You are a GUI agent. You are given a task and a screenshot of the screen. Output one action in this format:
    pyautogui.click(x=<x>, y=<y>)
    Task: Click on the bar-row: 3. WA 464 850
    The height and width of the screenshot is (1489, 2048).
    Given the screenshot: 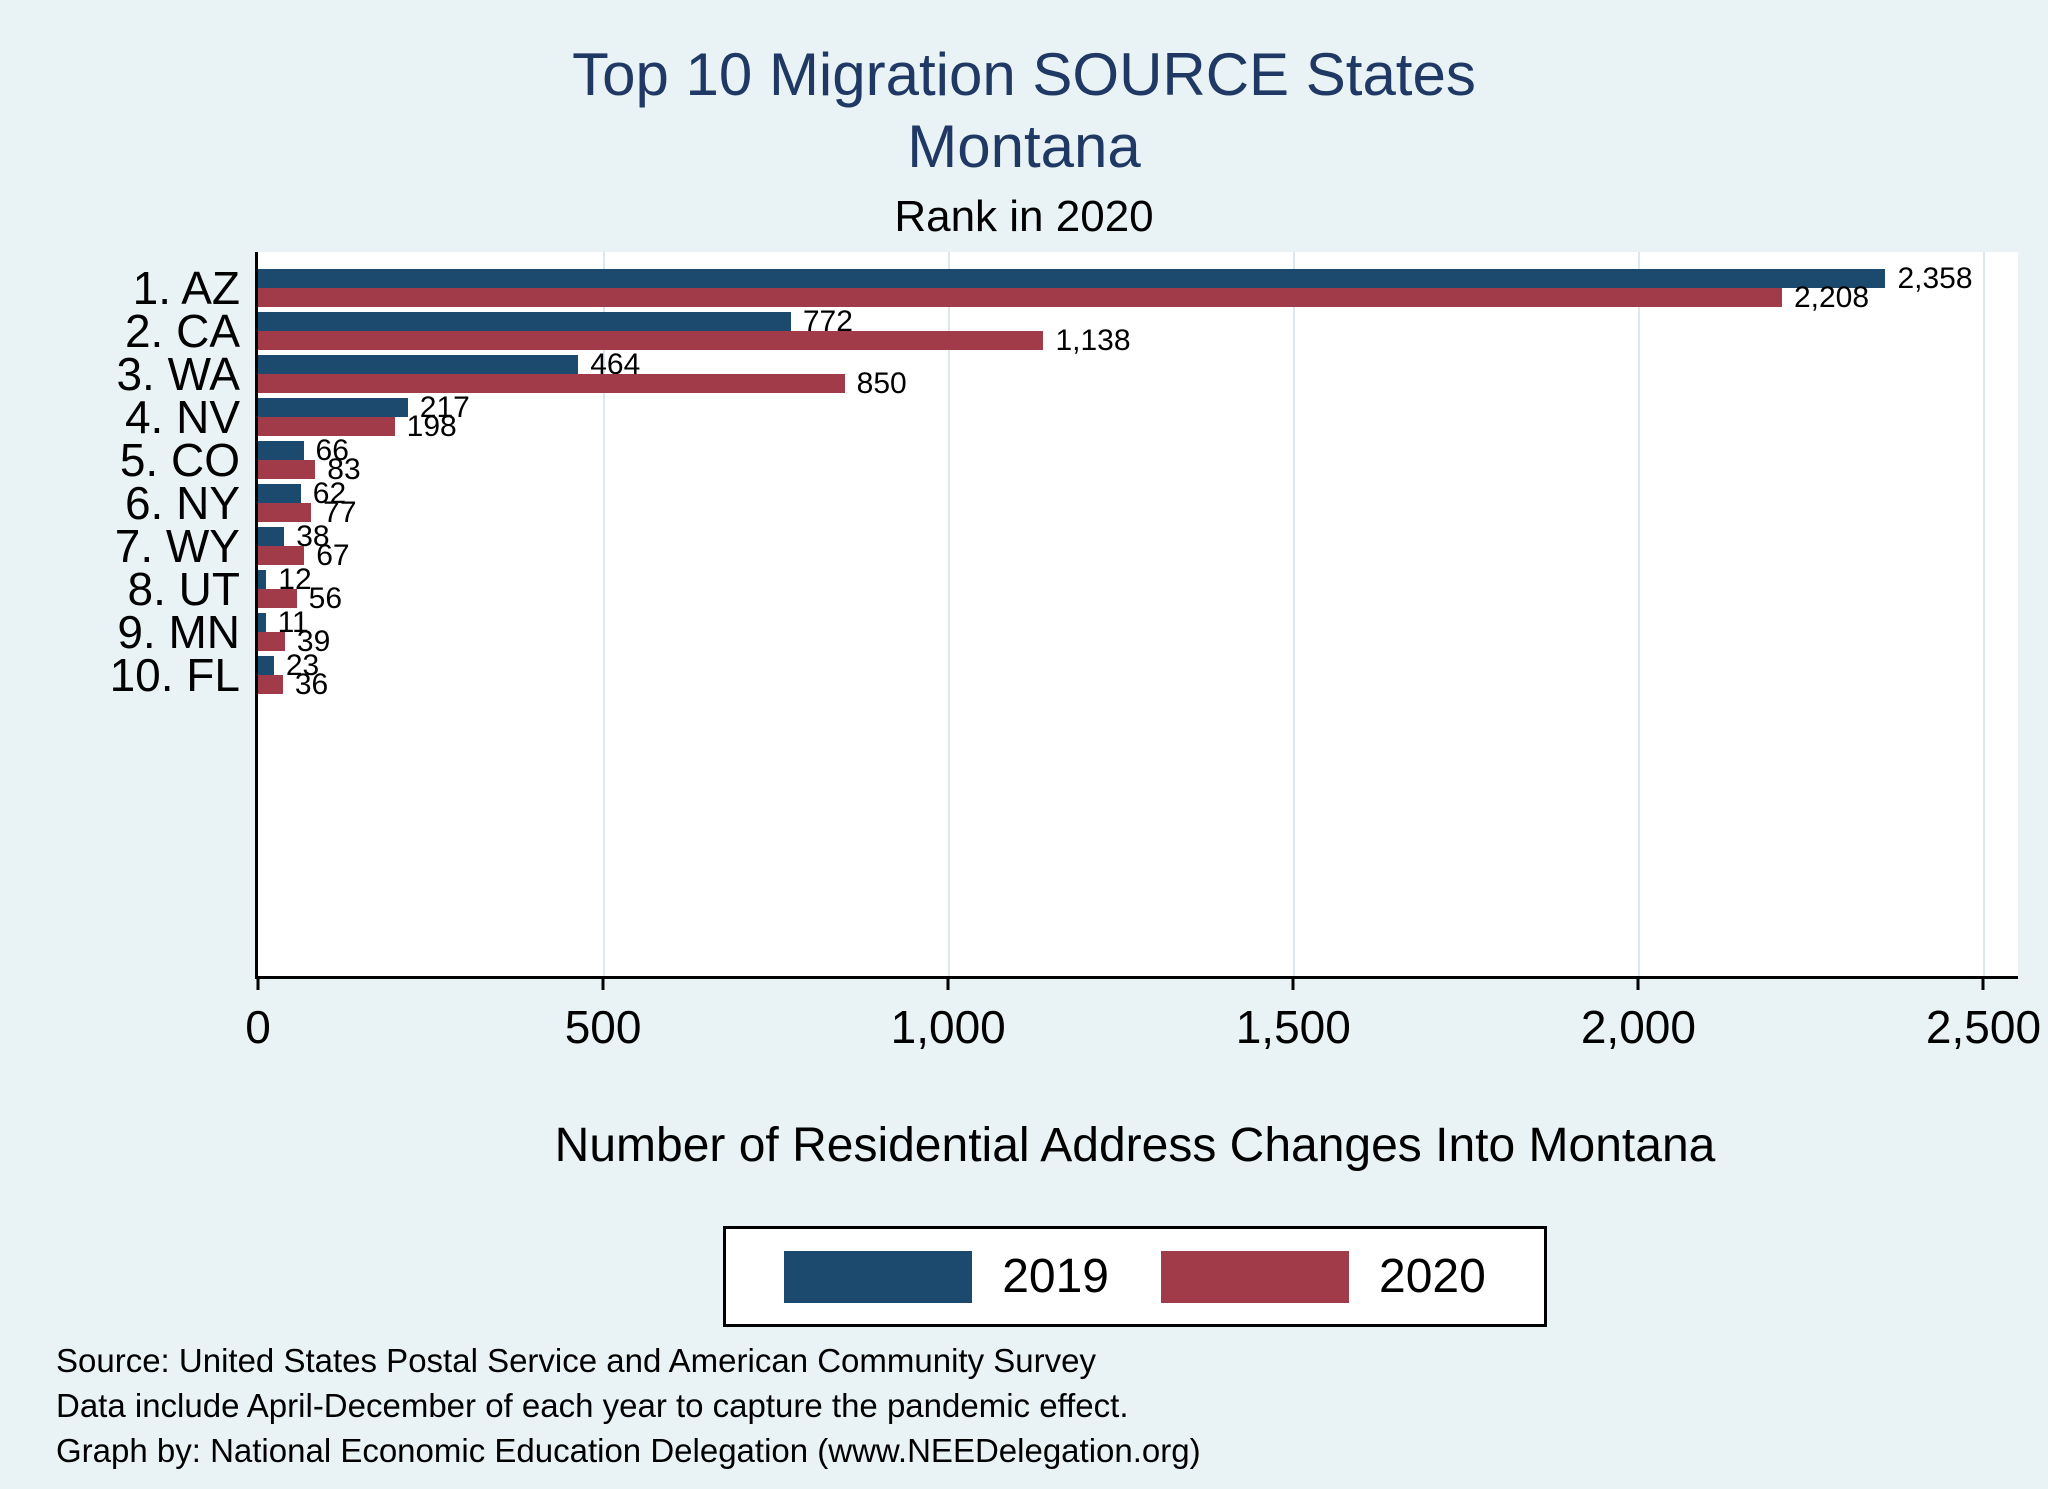 What is the action you would take?
    pyautogui.click(x=1067, y=373)
    